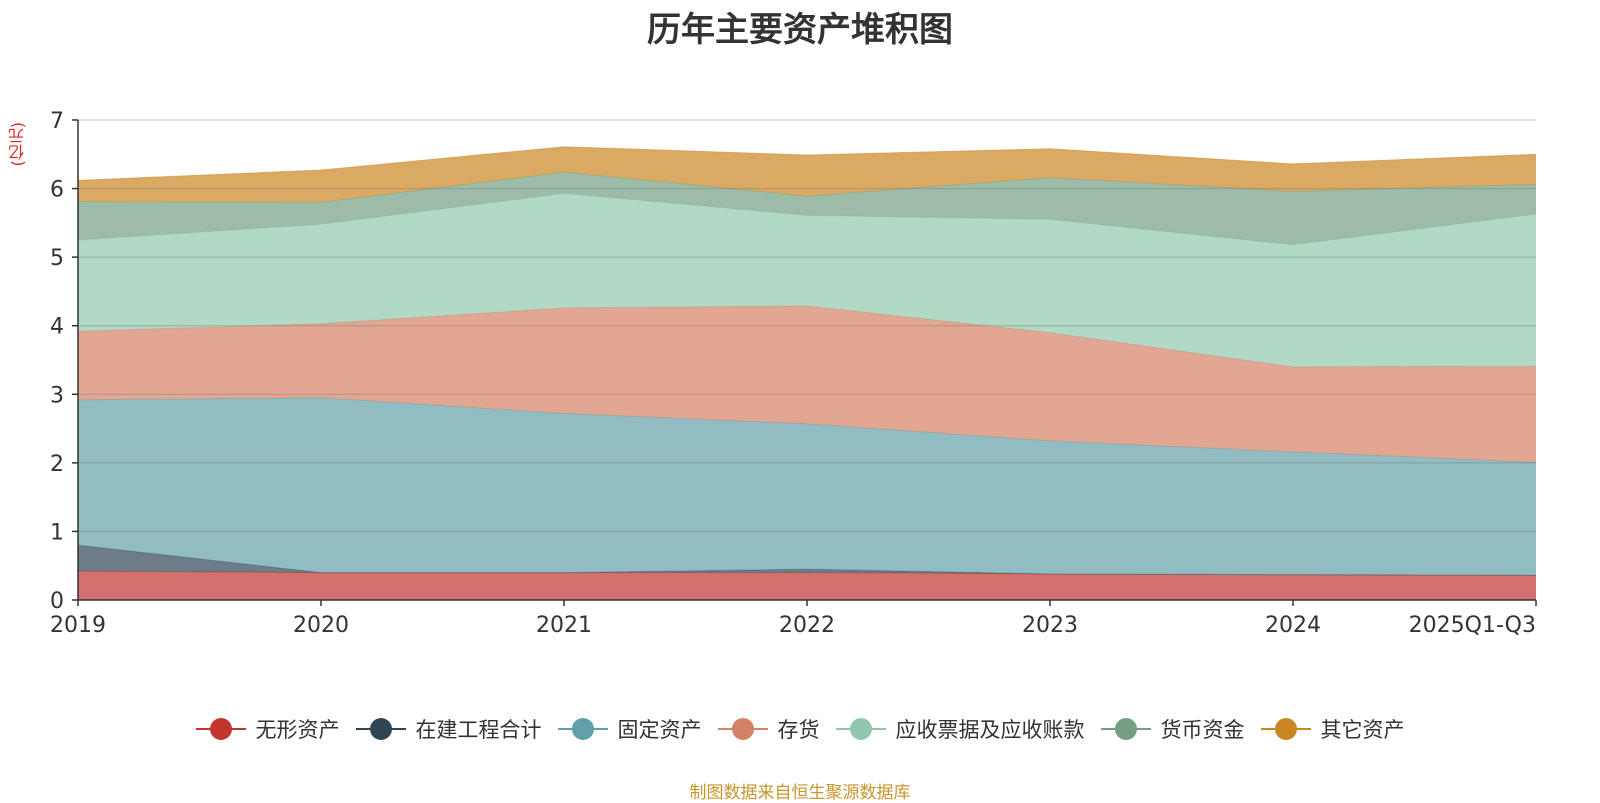 This screenshot has width=1600, height=803. I want to click on x-tick-label-2: 2021, so click(564, 625).